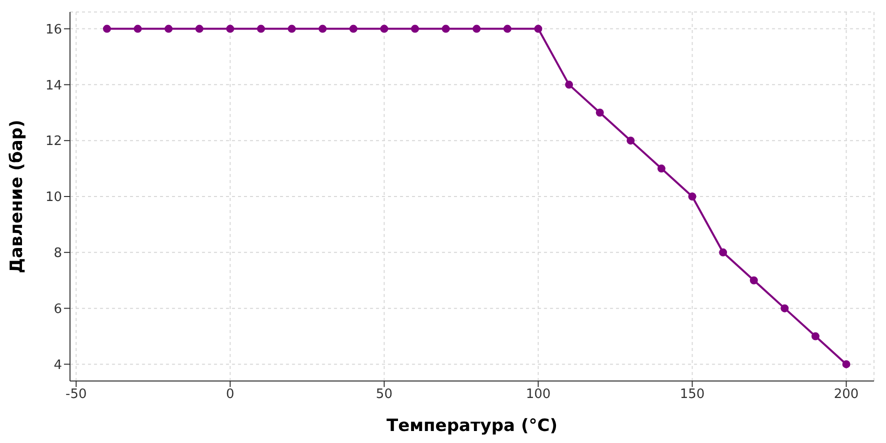 The height and width of the screenshot is (443, 886). What do you see at coordinates (53, 30) in the screenshot?
I see `y-tick-label: 16` at bounding box center [53, 30].